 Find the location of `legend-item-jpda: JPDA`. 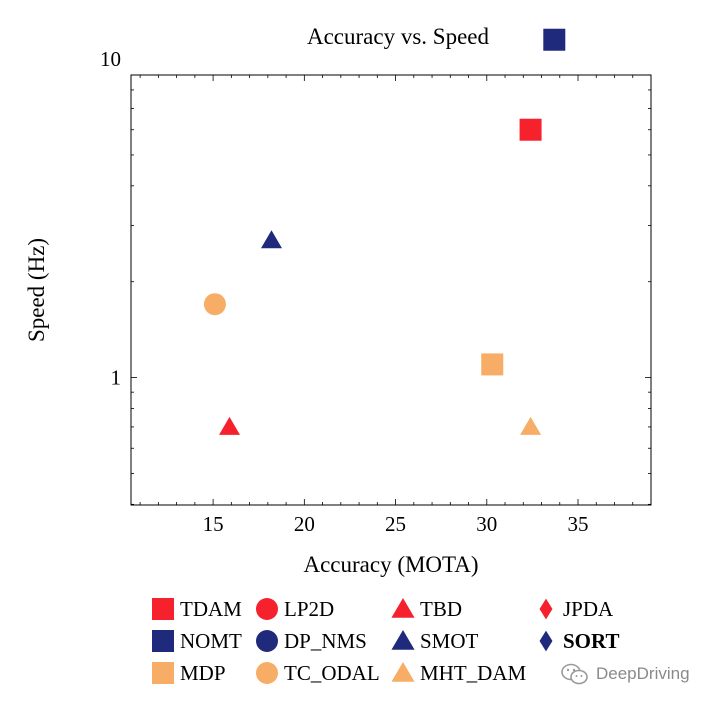

legend-item-jpda: JPDA is located at coordinates (573, 609).